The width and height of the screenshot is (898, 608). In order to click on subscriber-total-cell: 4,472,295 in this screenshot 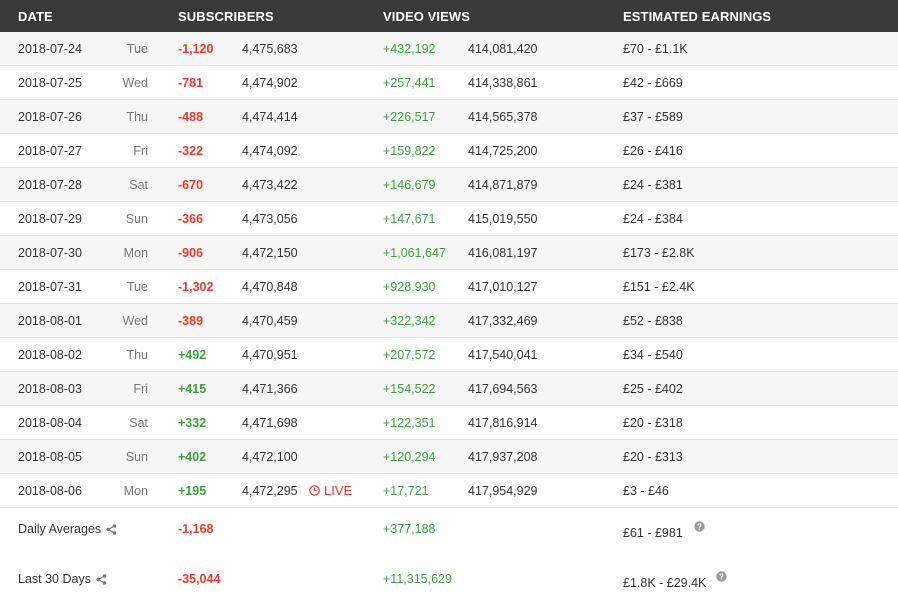, I will do `click(270, 491)`.